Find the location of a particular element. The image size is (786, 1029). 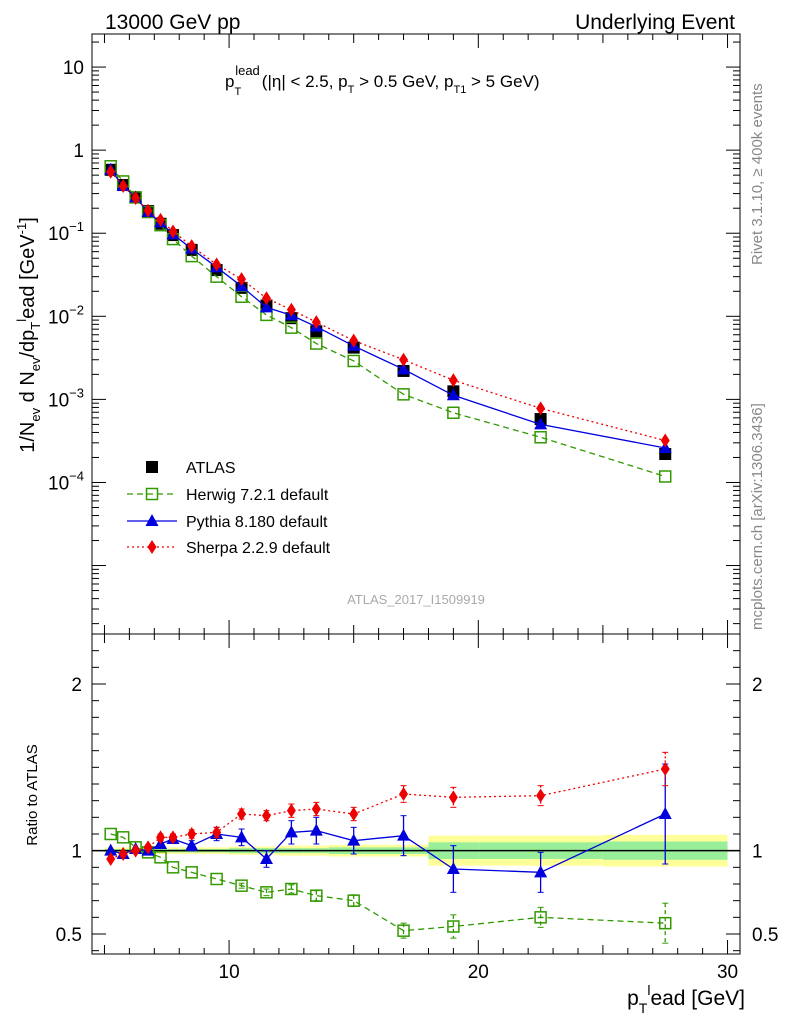

sherpa-ratio-line is located at coordinates (388, 814).